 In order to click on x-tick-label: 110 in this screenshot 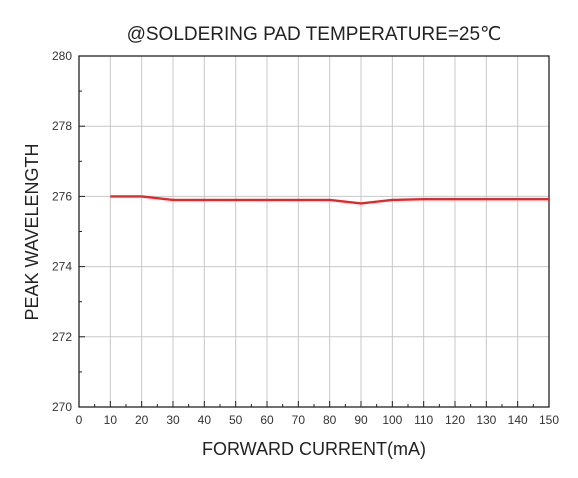, I will do `click(423, 420)`.